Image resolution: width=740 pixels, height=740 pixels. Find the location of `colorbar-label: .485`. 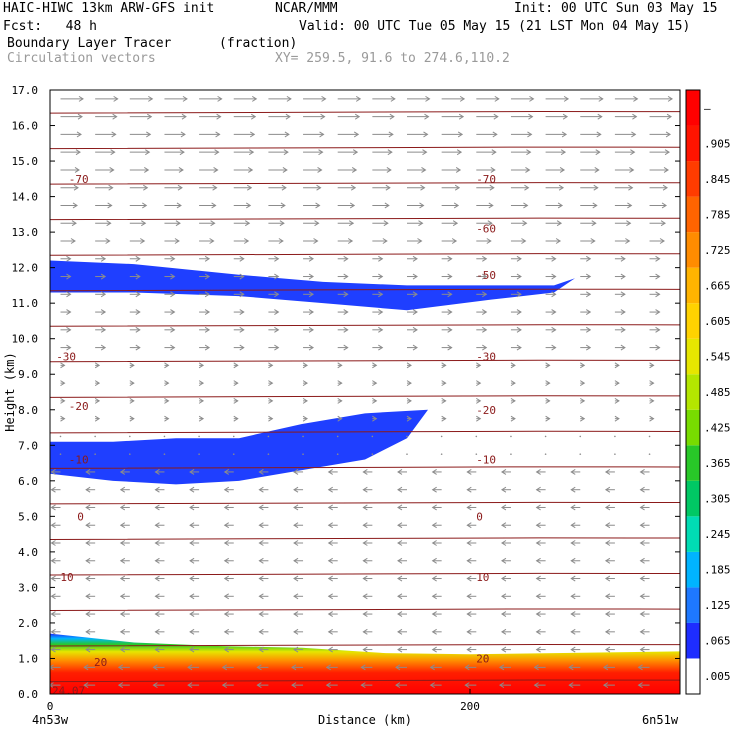

colorbar-label: .485 is located at coordinates (717, 392).